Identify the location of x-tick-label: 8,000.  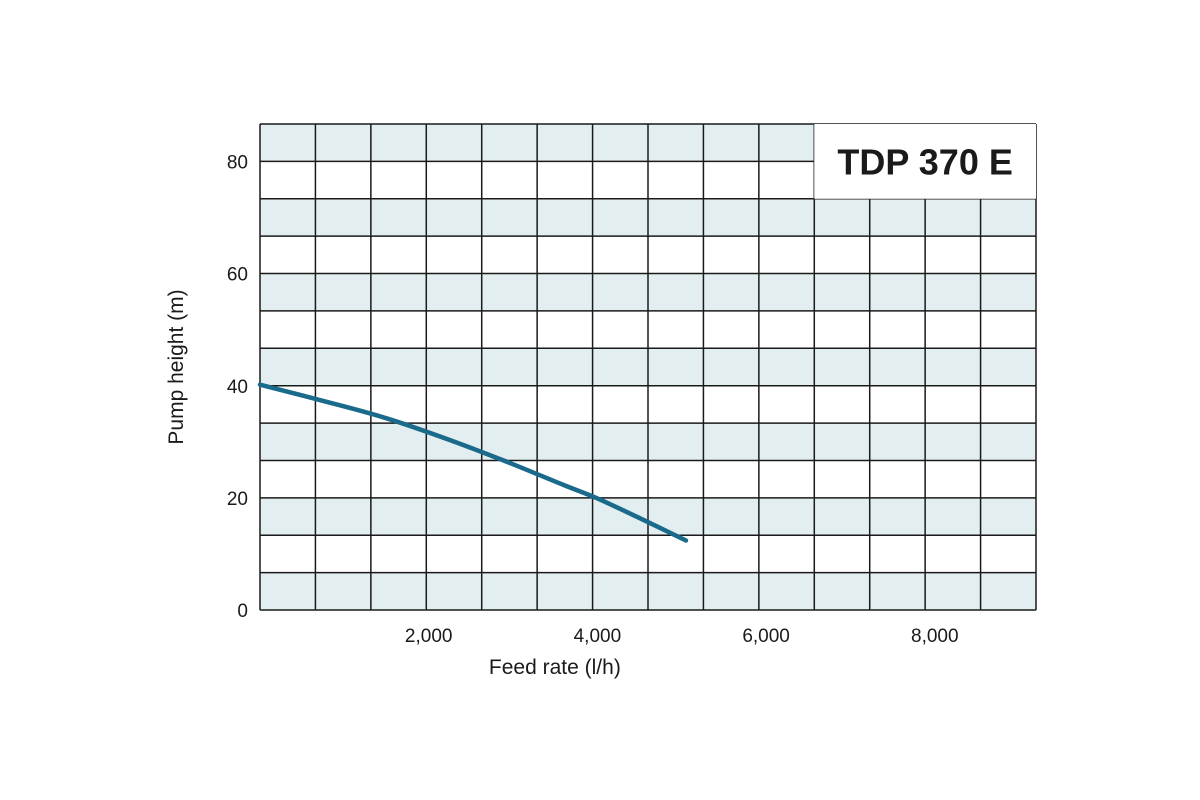
(935, 636).